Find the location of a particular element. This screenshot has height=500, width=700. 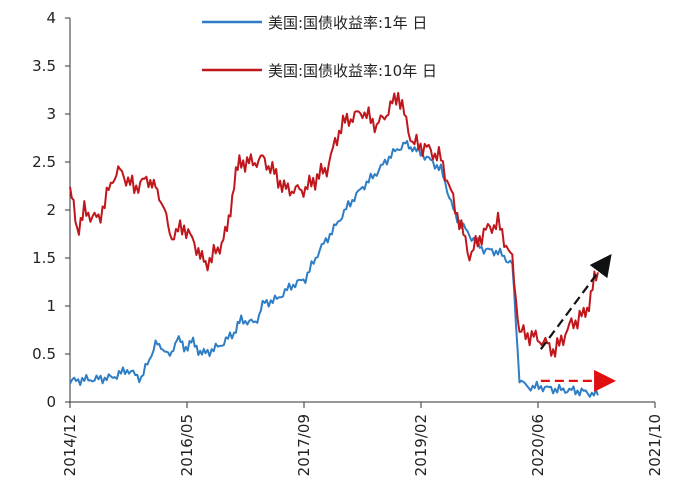

legend-label-0: 美国:国债收益率:1年 日 is located at coordinates (347, 23).